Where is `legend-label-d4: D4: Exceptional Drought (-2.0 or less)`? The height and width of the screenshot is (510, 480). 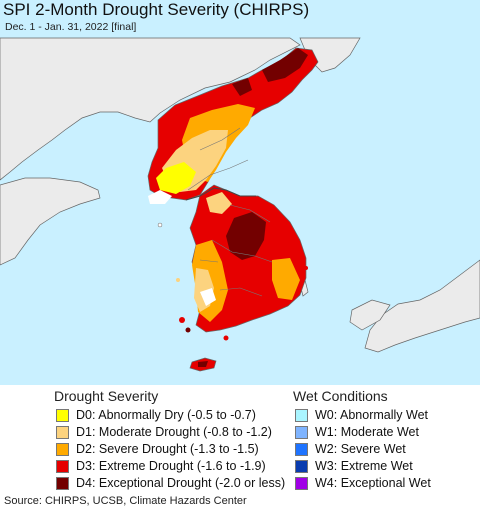 legend-label-d4: D4: Exceptional Drought (-2.0 or less) is located at coordinates (181, 483).